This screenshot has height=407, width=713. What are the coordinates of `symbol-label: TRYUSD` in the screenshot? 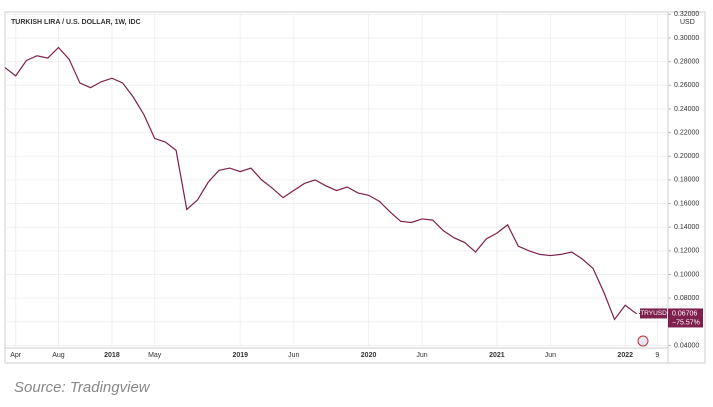 It's located at (653, 313).